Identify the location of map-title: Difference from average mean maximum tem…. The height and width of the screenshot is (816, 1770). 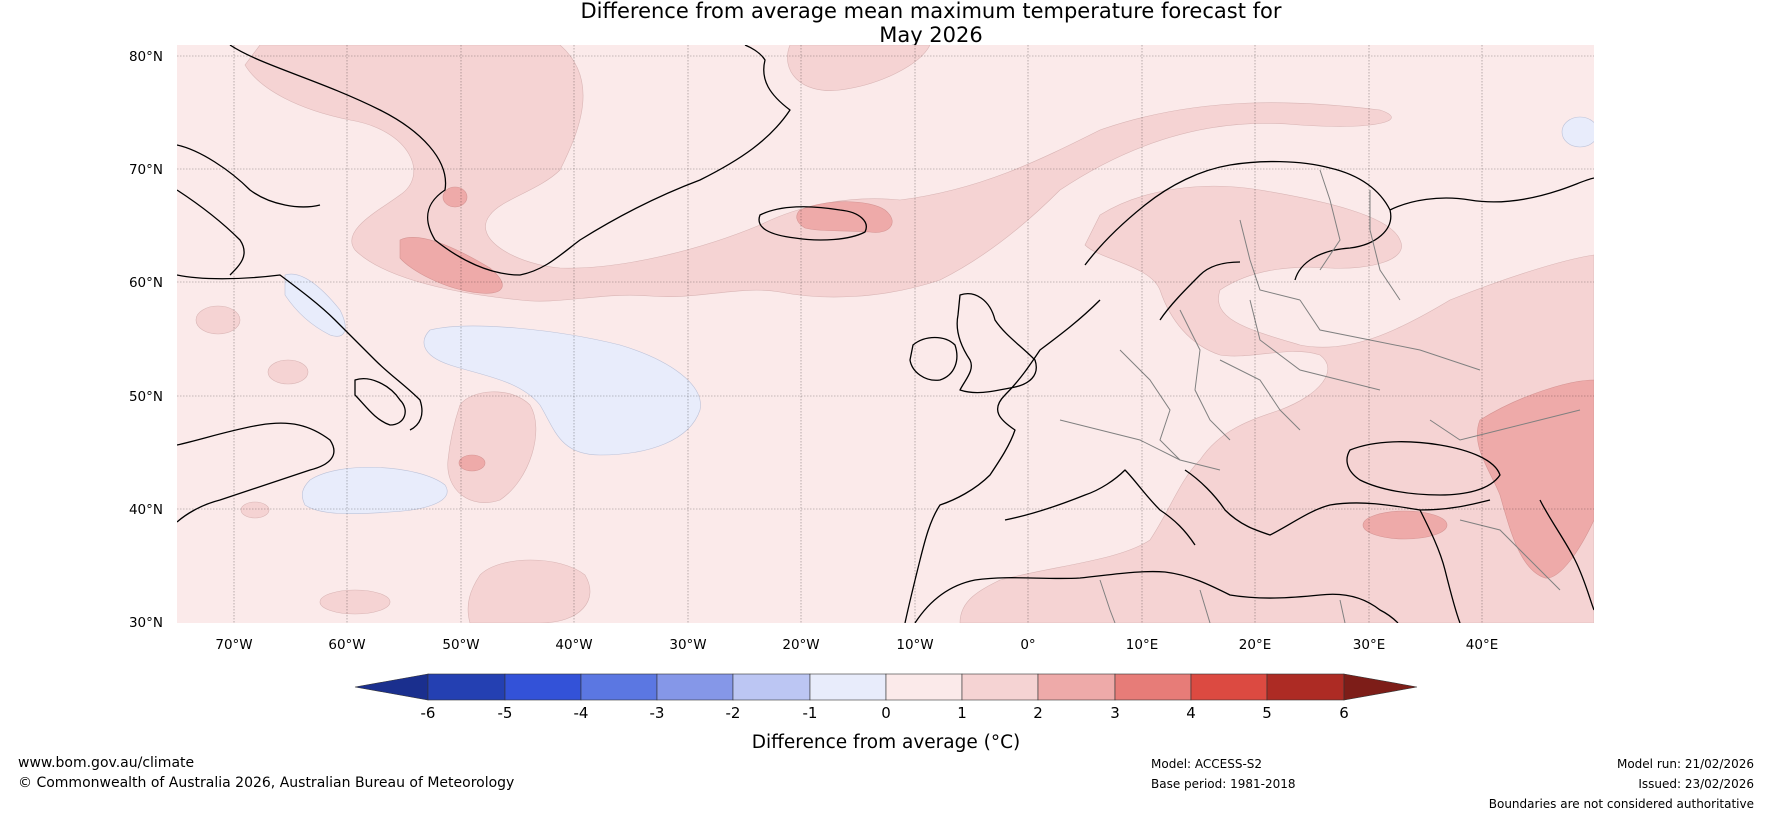
(885, 23).